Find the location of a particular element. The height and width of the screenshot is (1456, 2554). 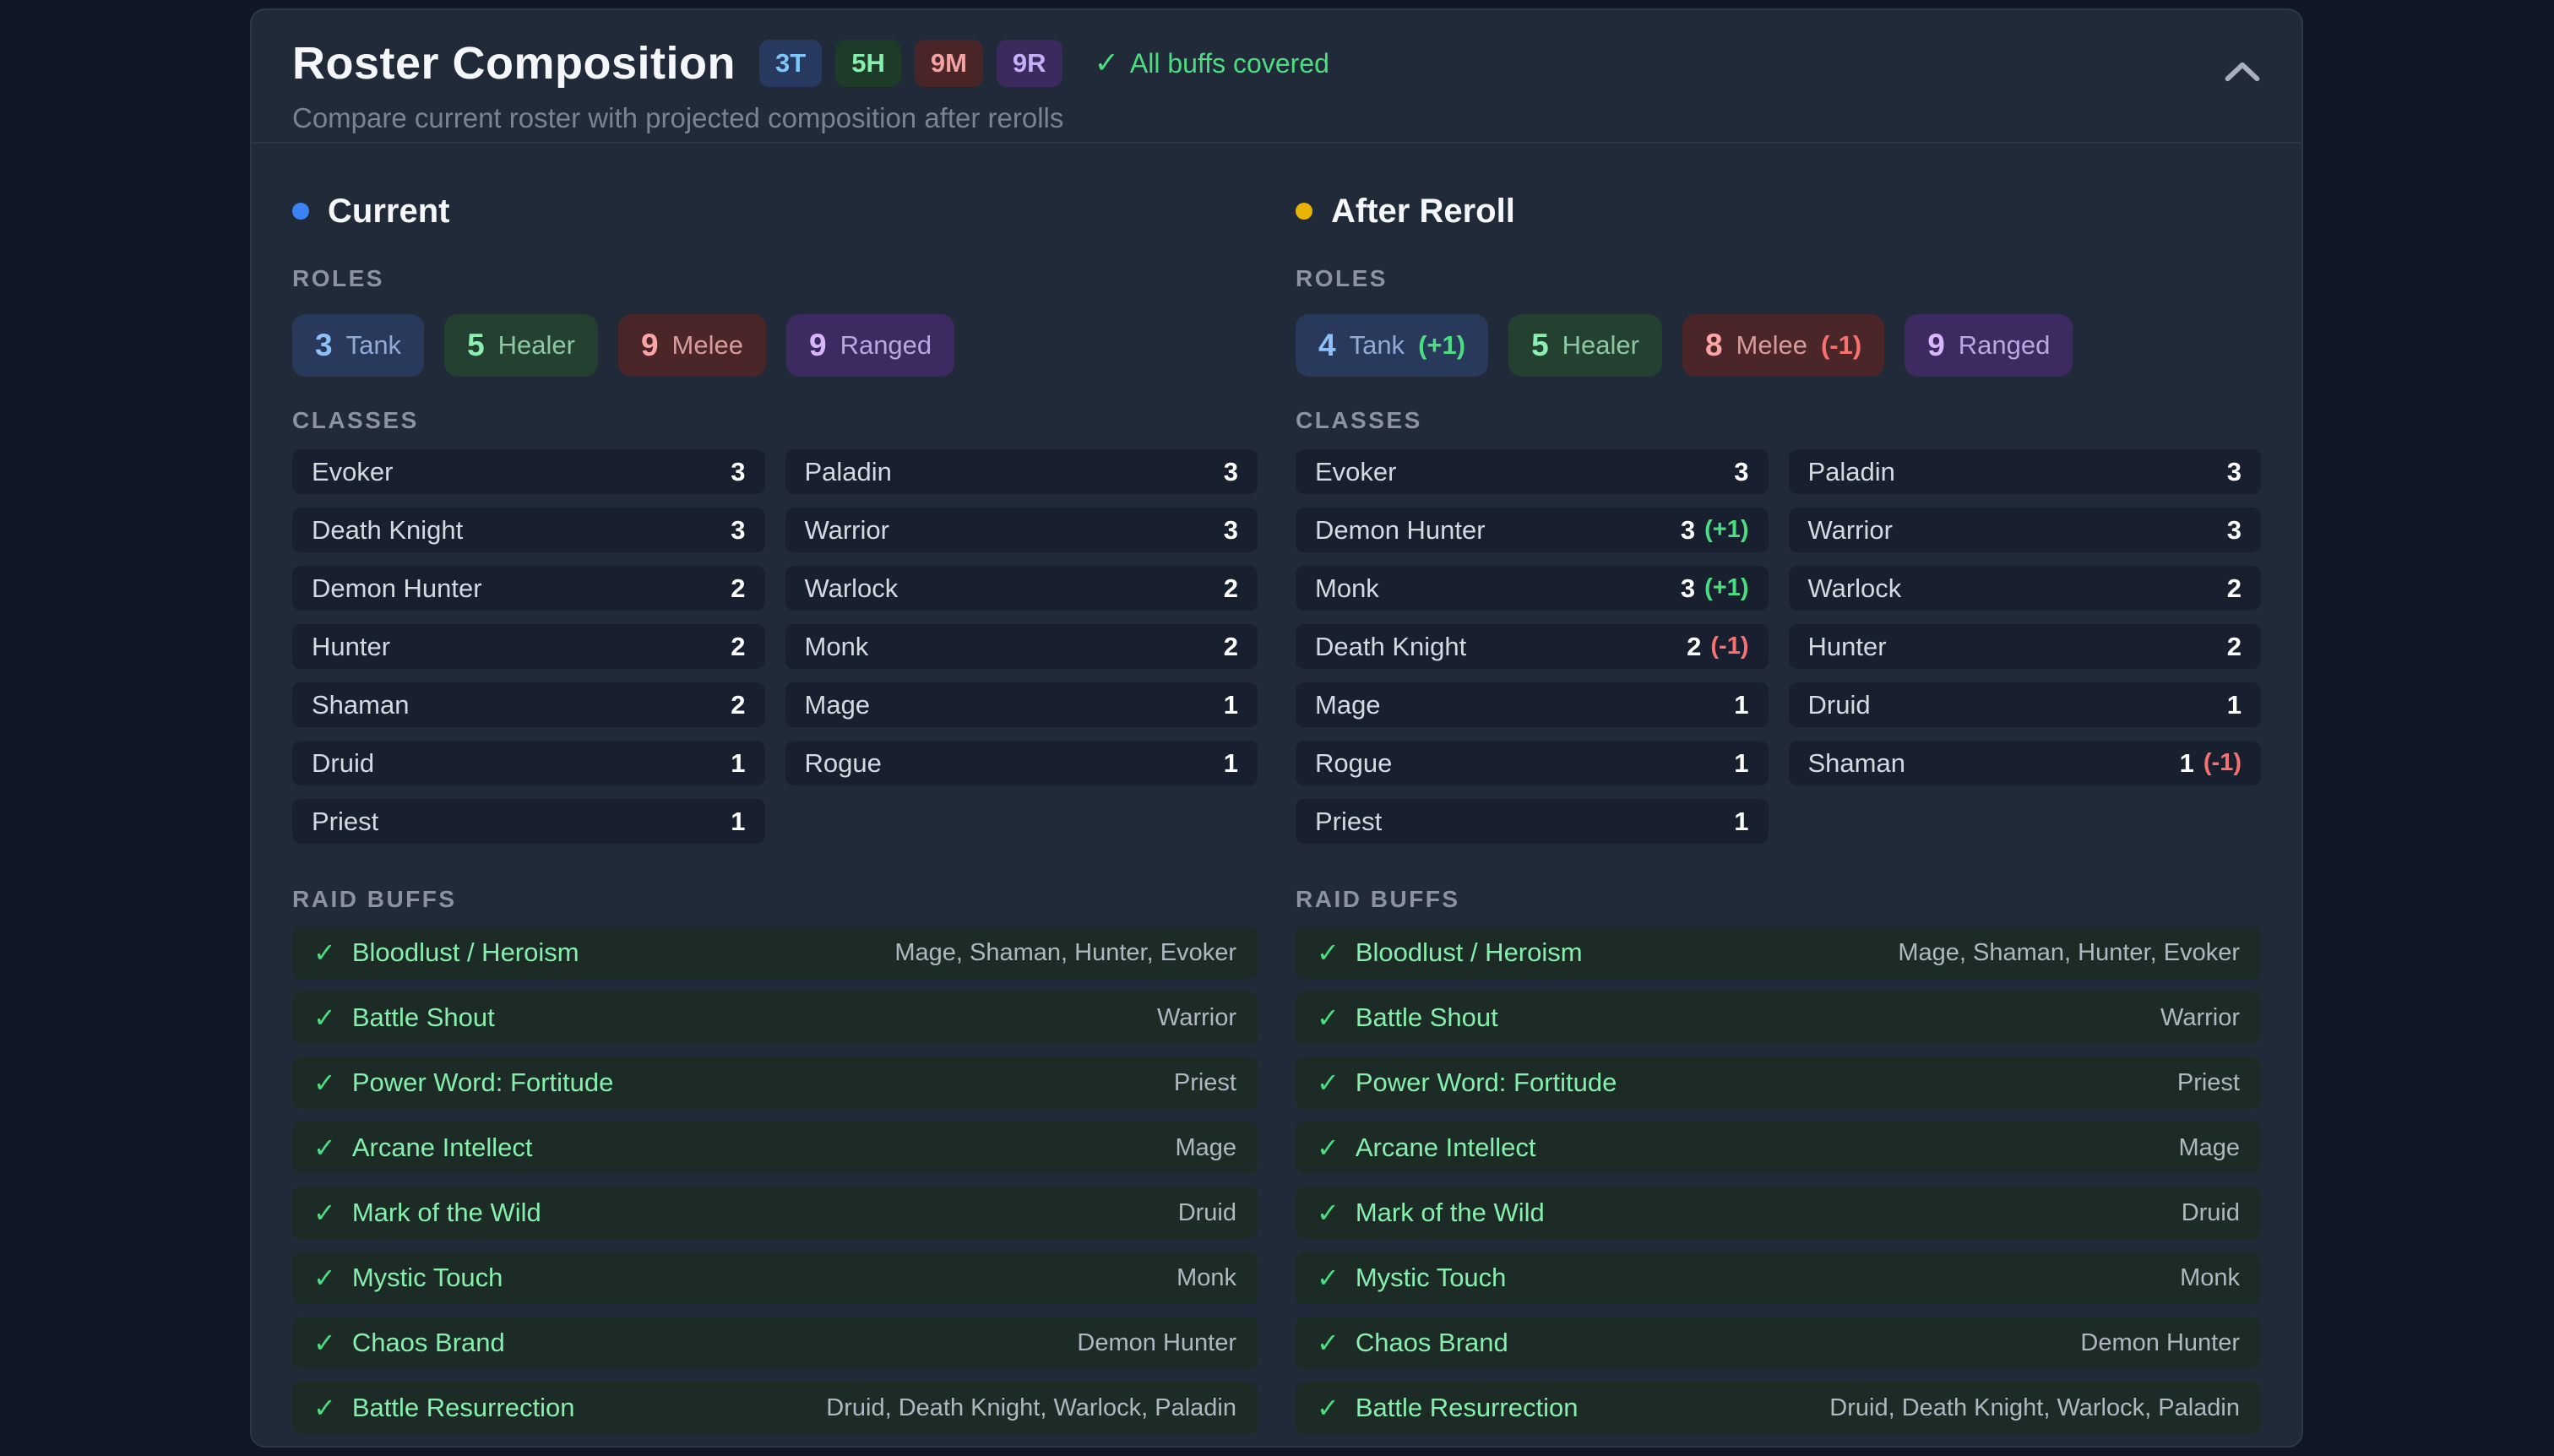

header-left: Roster Composition 3T 5H 9M 9R ✓ is located at coordinates (810, 85).